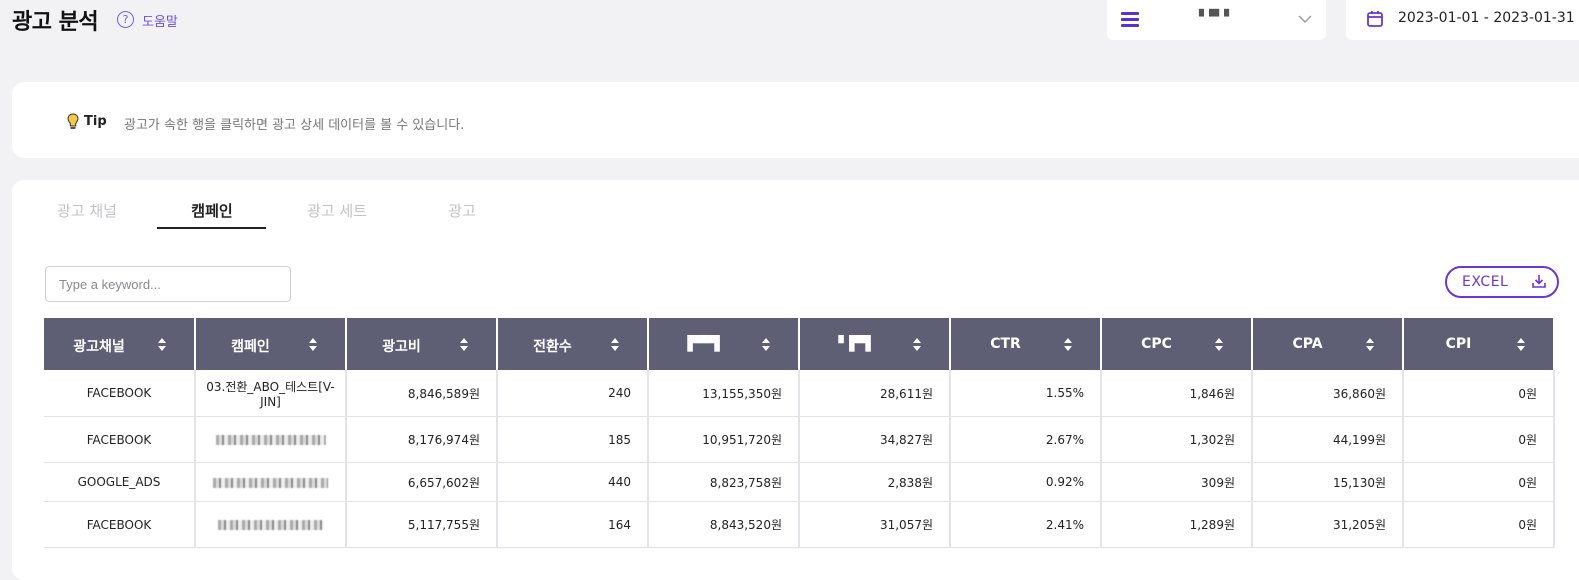 This screenshot has height=580, width=1579. What do you see at coordinates (1177, 439) in the screenshot?
I see `cell-cpc: 1,302원` at bounding box center [1177, 439].